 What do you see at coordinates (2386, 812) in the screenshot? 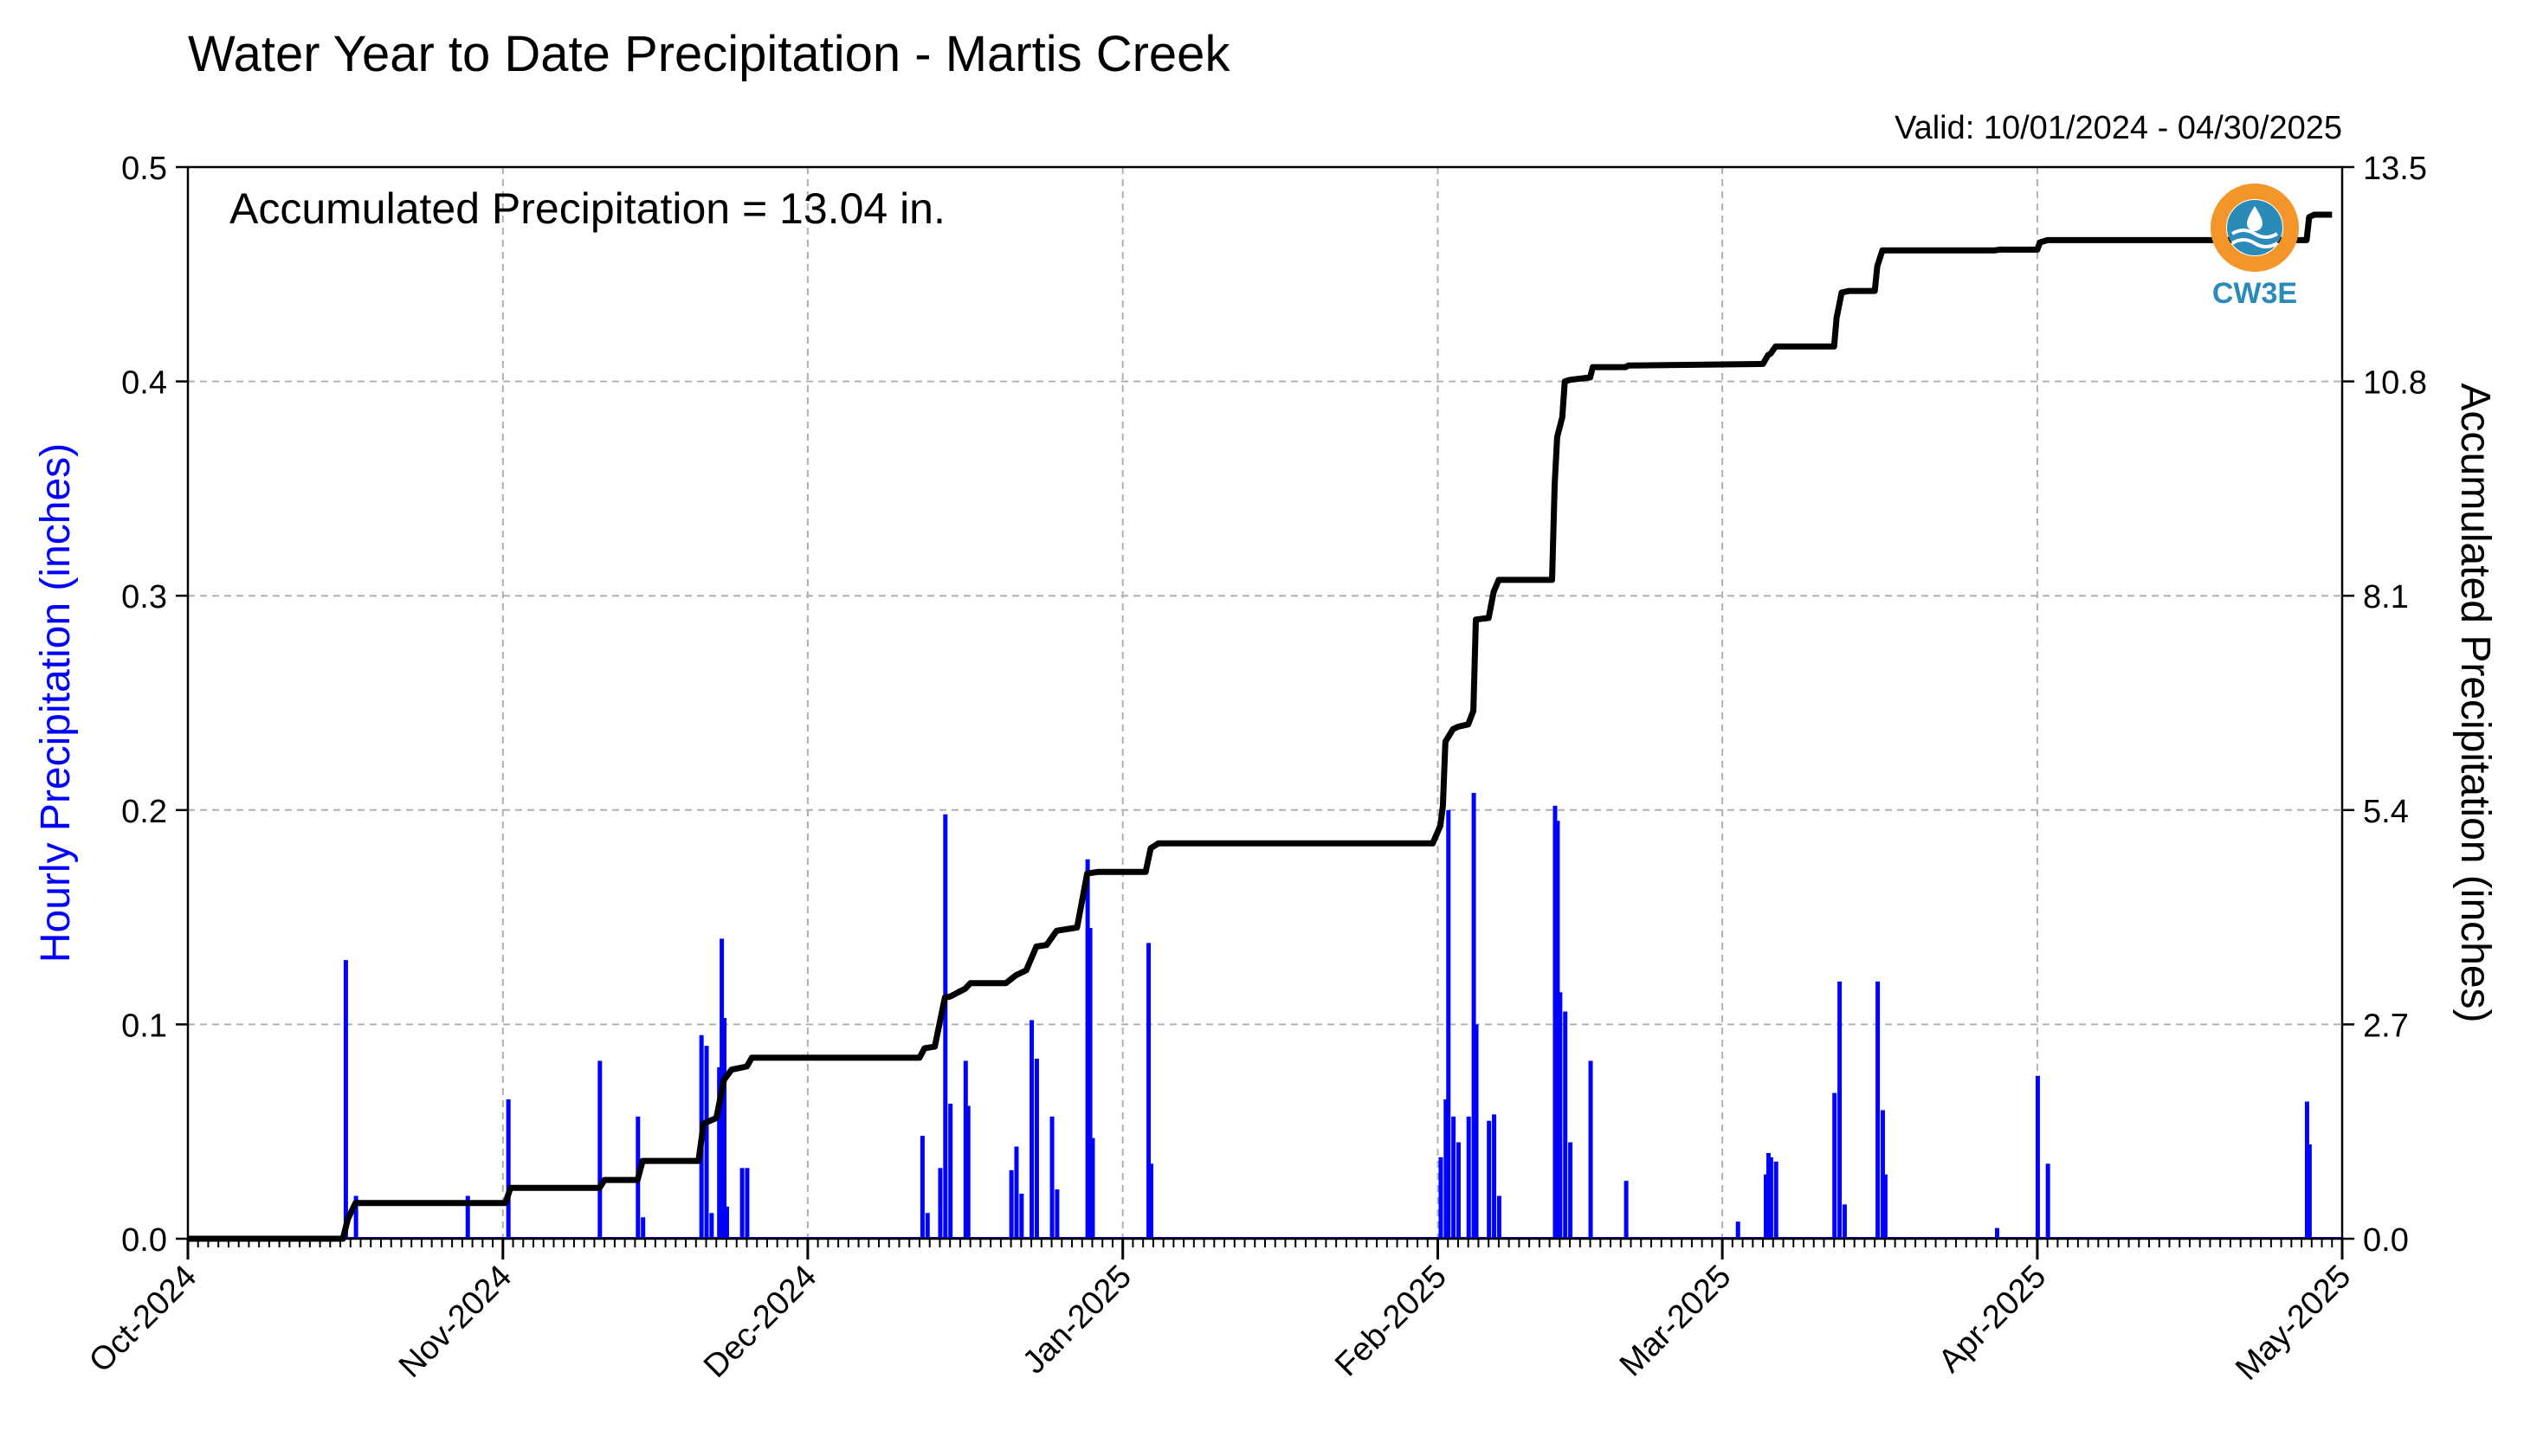
I see `right-tick-label: 5.4` at bounding box center [2386, 812].